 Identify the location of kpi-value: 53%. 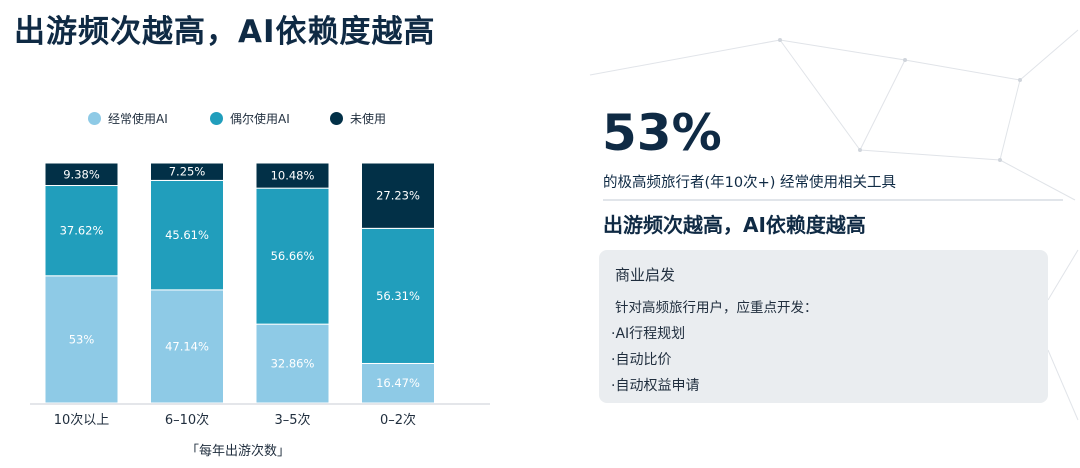
(662, 133).